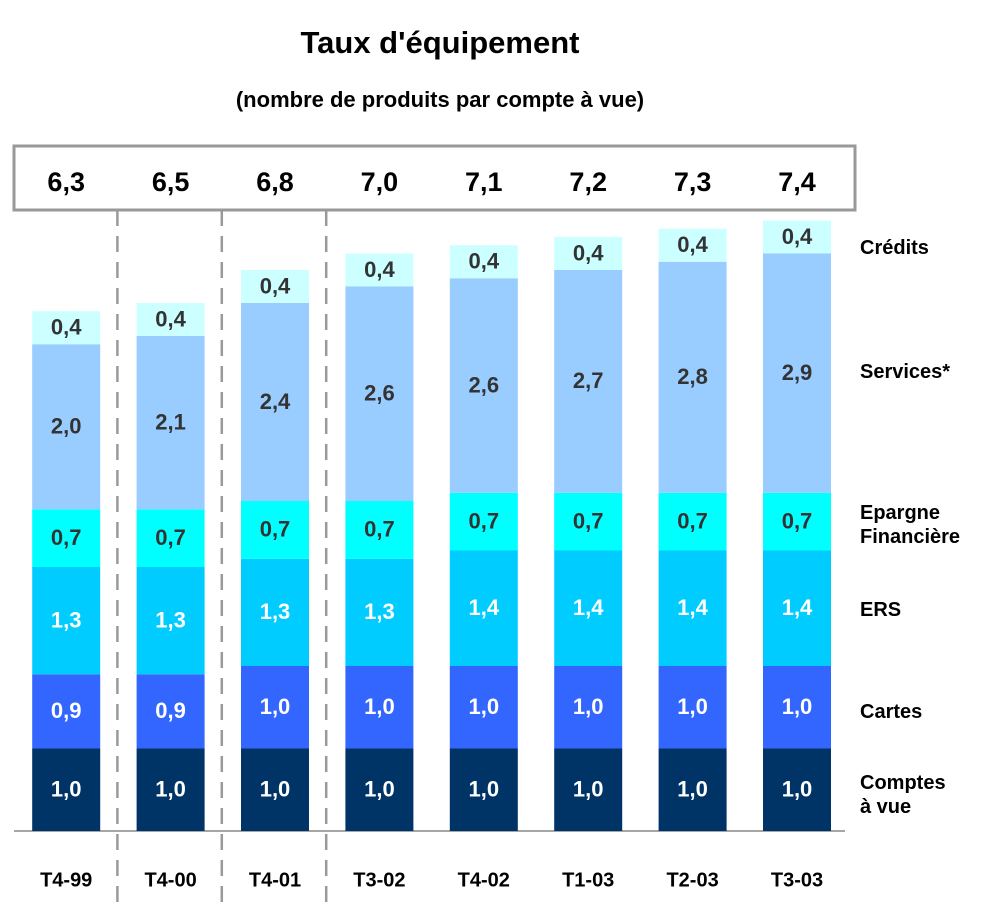 The height and width of the screenshot is (909, 1007). What do you see at coordinates (692, 880) in the screenshot?
I see `x-tick-label: T2-03` at bounding box center [692, 880].